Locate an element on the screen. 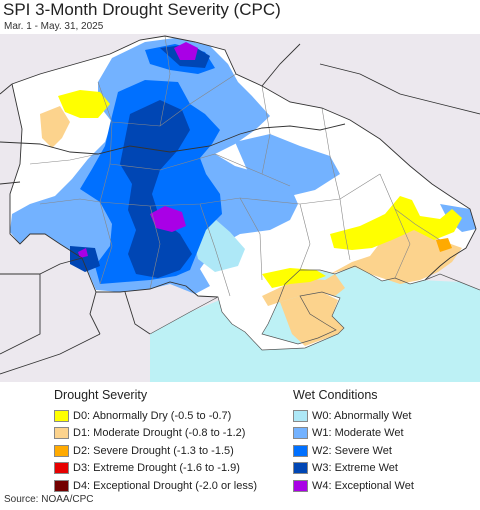  wet-w1-central is located at coordinates (287, 165).